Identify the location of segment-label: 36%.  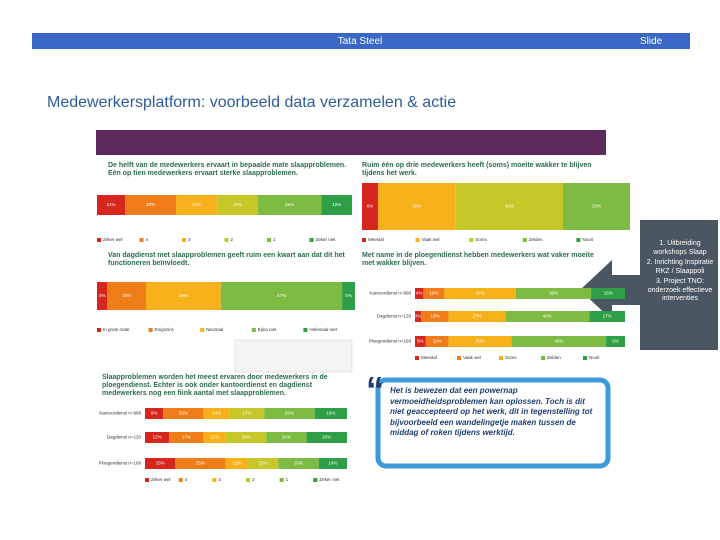
(553, 293).